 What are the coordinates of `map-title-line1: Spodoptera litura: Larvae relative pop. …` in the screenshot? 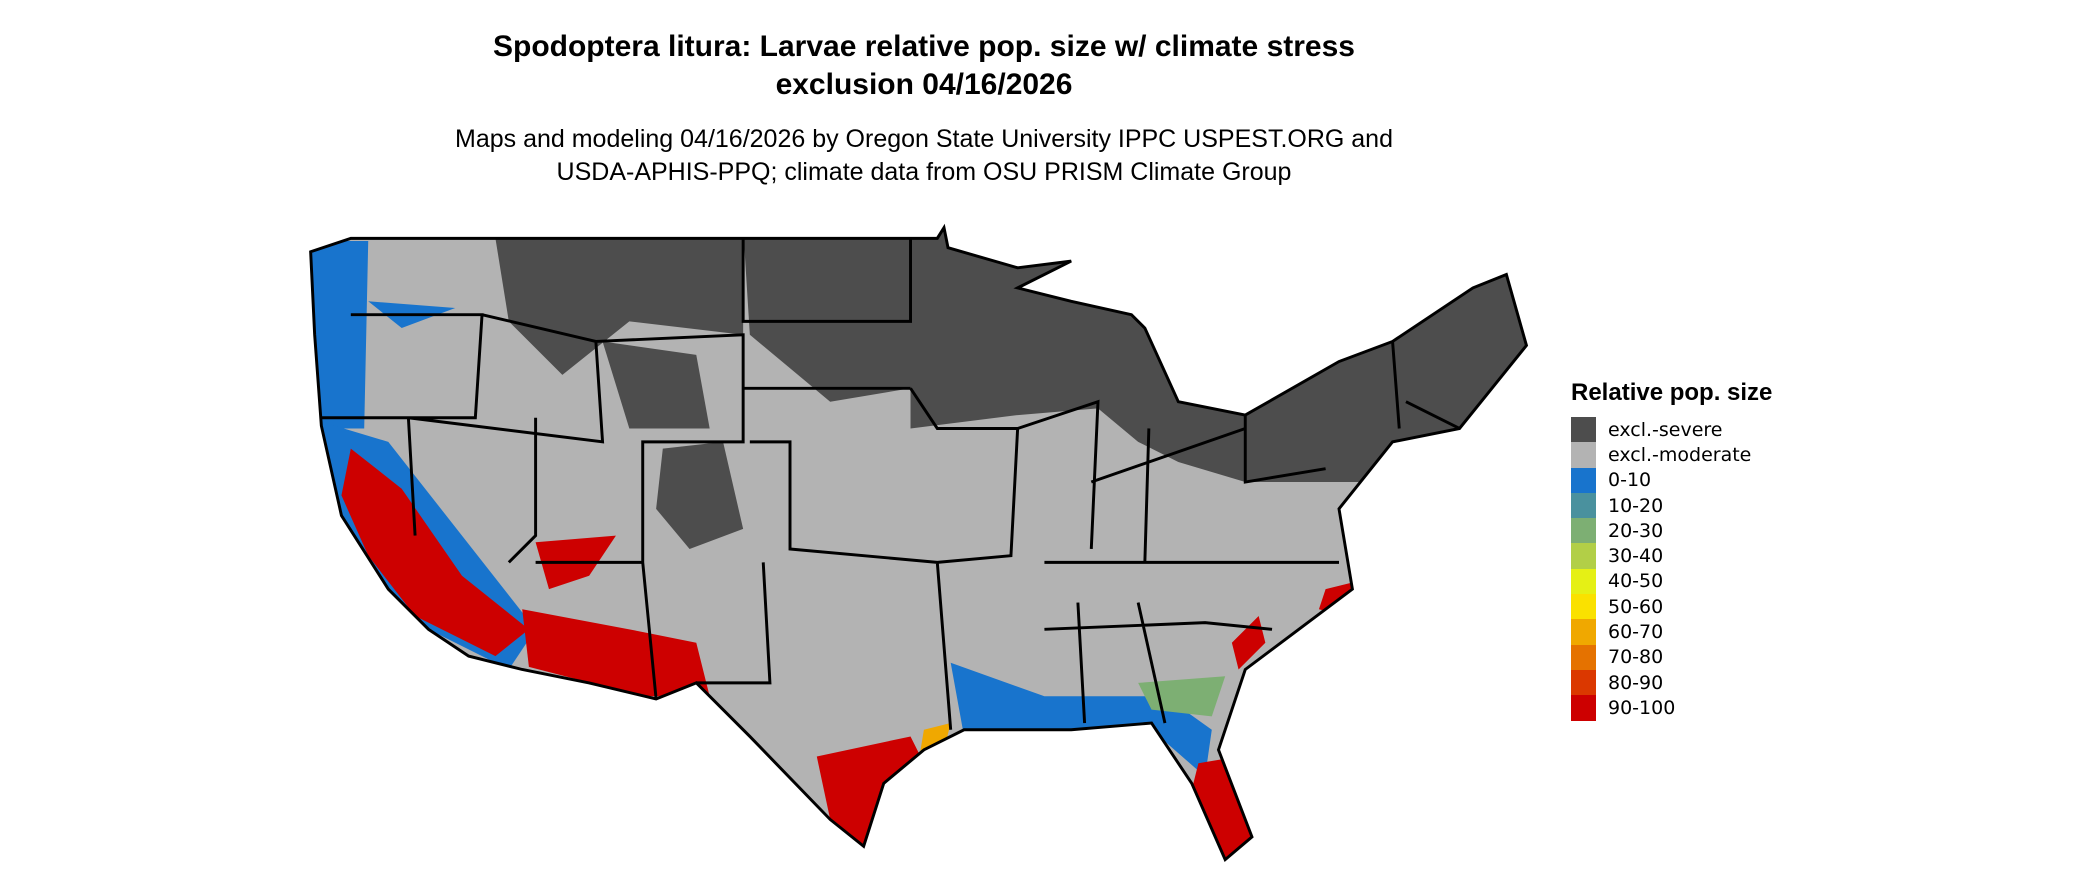 It's located at (924, 46).